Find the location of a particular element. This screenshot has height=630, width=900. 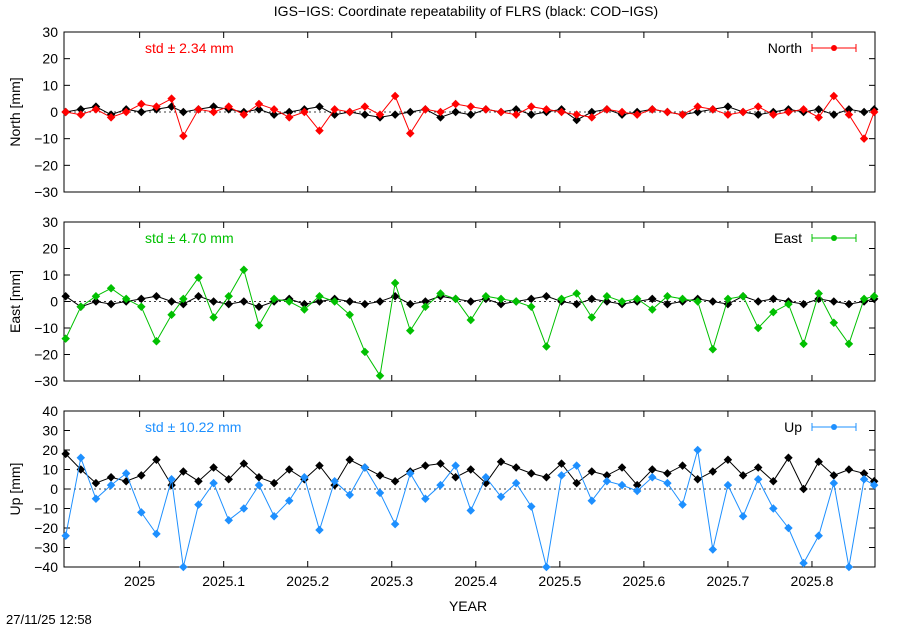

x-tick-label: 2025.4 is located at coordinates (475, 581).